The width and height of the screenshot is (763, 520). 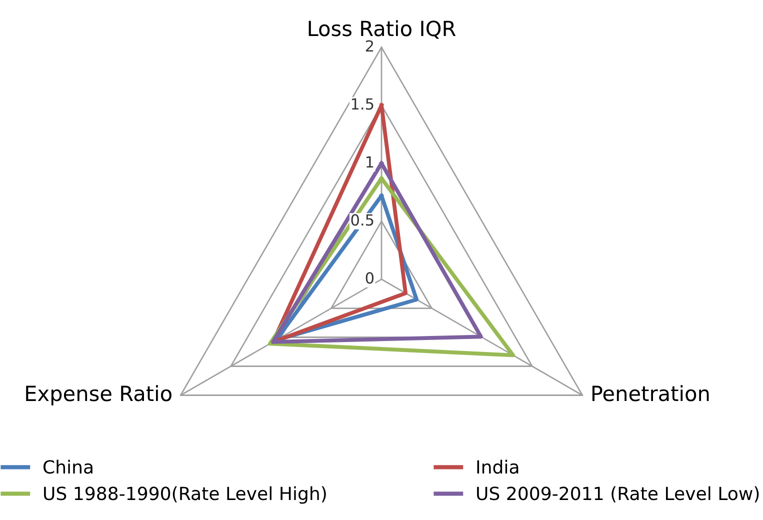 What do you see at coordinates (370, 278) in the screenshot?
I see `y-tick-label: 0` at bounding box center [370, 278].